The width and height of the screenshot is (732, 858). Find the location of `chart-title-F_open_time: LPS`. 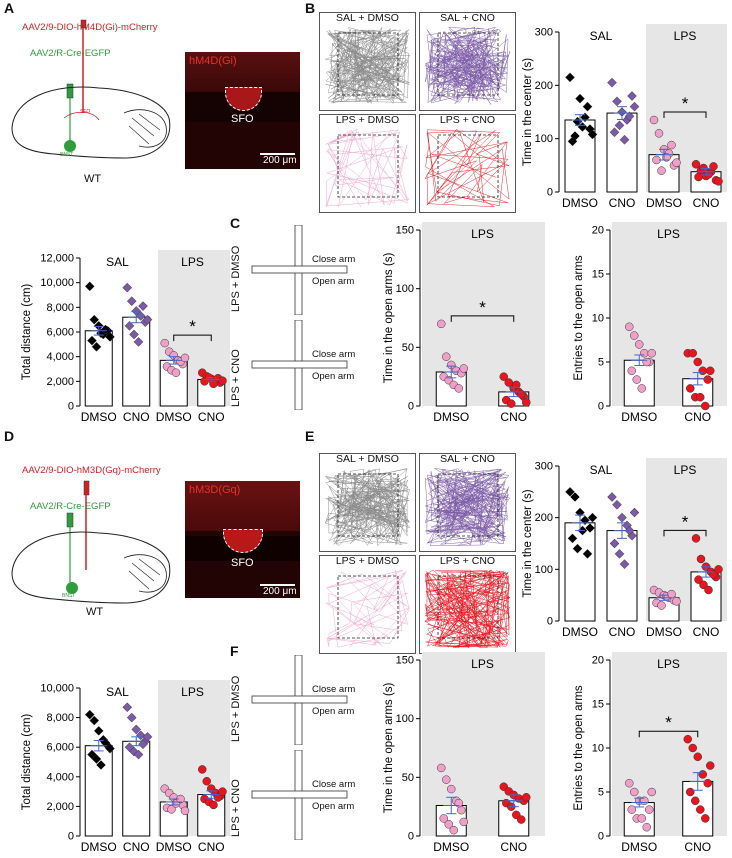

chart-title-F_open_time: LPS is located at coordinates (482, 664).